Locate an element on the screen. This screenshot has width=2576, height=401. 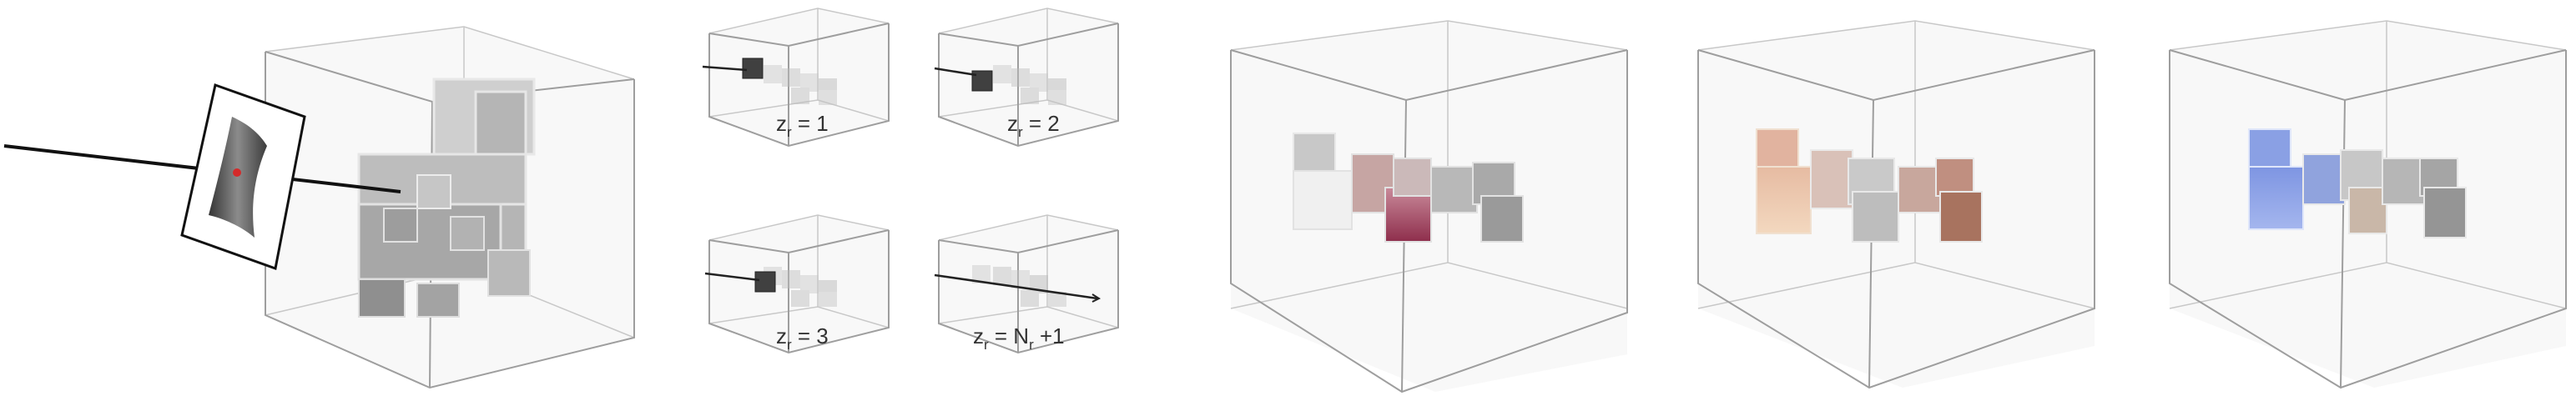
step-panels: zr = 1 zr = 2 is located at coordinates (910, 181).